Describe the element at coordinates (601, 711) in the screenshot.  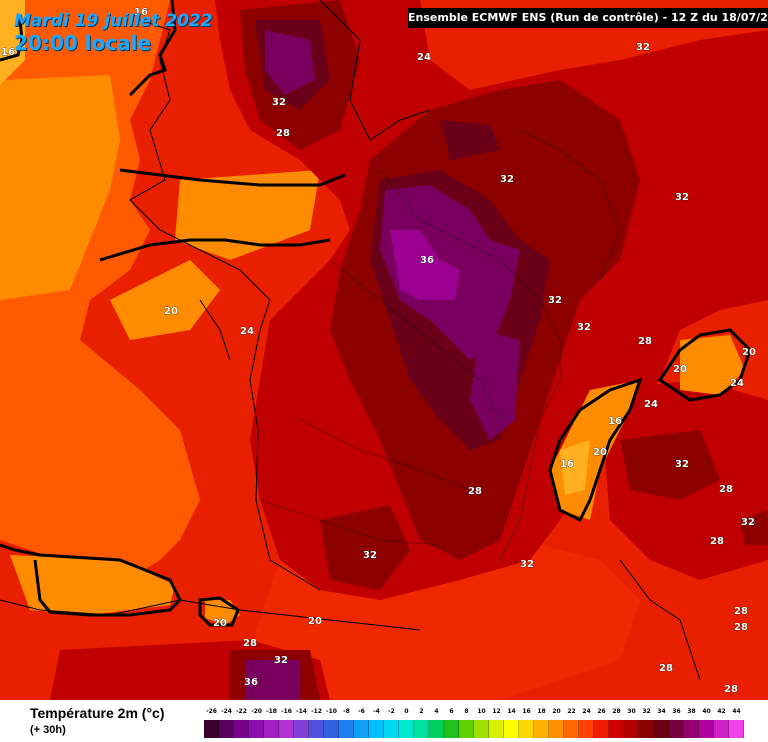
I see `scale-tick-label: 26` at that location.